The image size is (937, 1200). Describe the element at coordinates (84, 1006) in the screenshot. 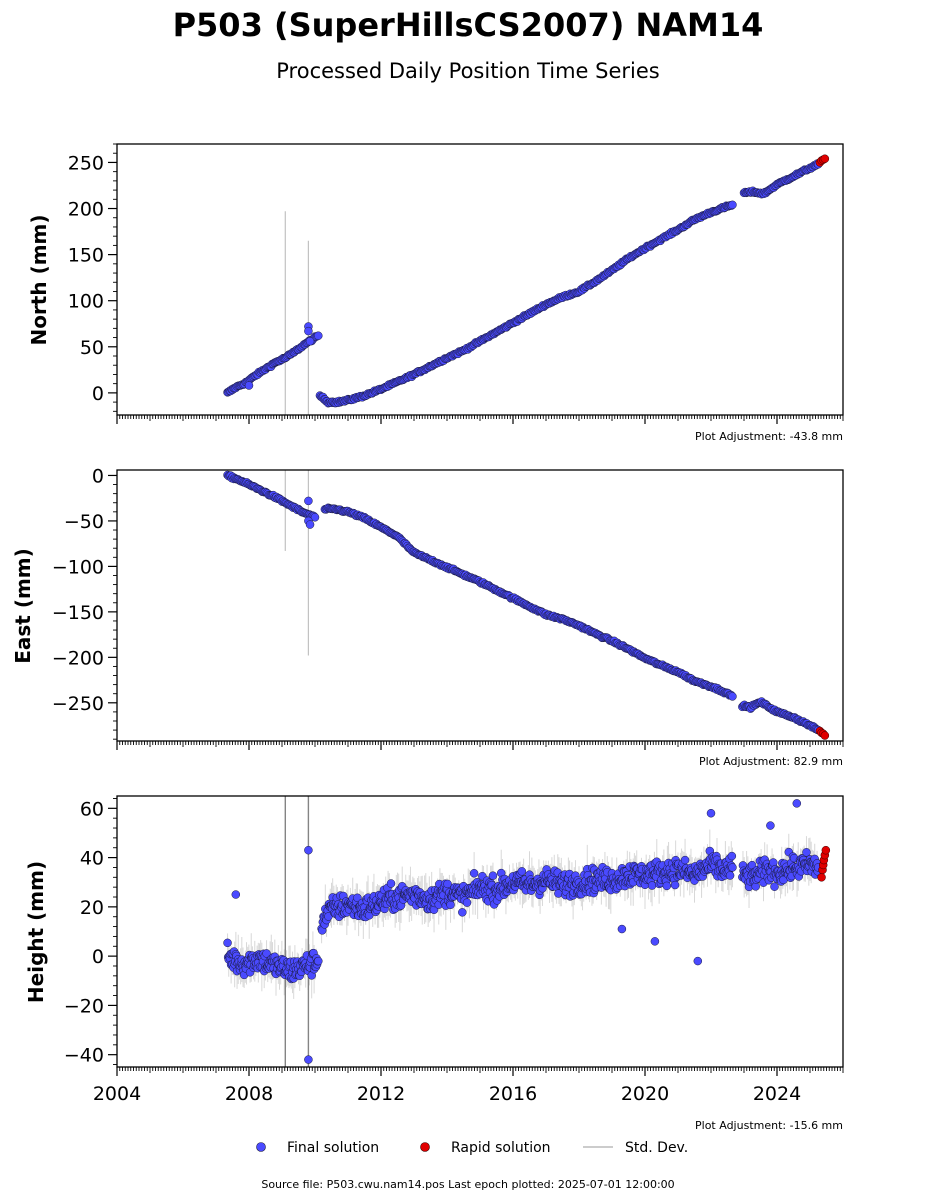

I see `y-tick-label: −20` at that location.